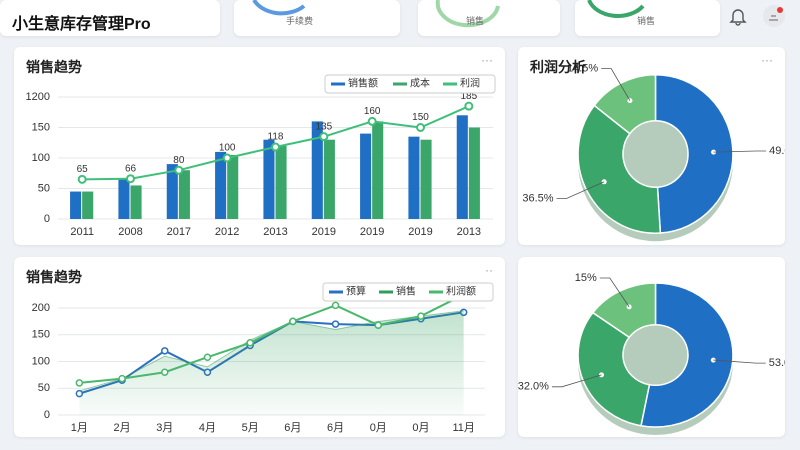 This screenshot has height=450, width=800. What do you see at coordinates (300, 21) in the screenshot?
I see `card-label: 手续费` at bounding box center [300, 21].